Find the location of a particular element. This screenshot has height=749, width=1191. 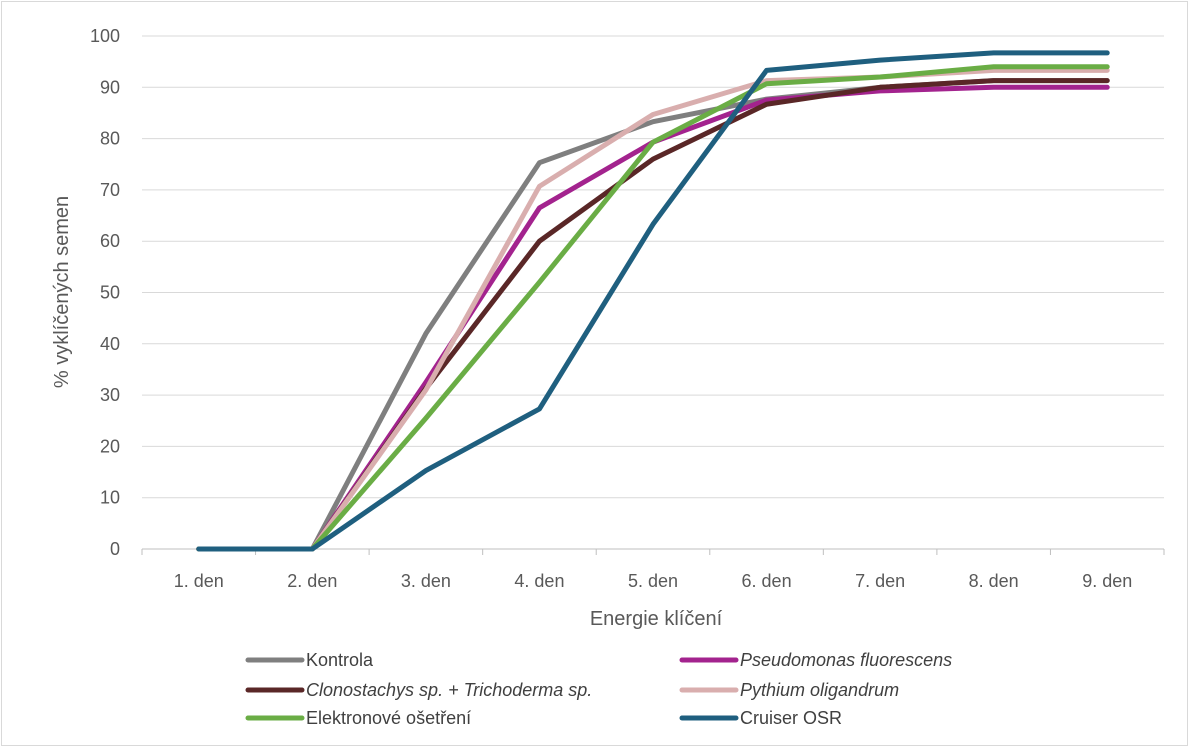

y-axis-title: % vyklíčených semen is located at coordinates (62, 292).